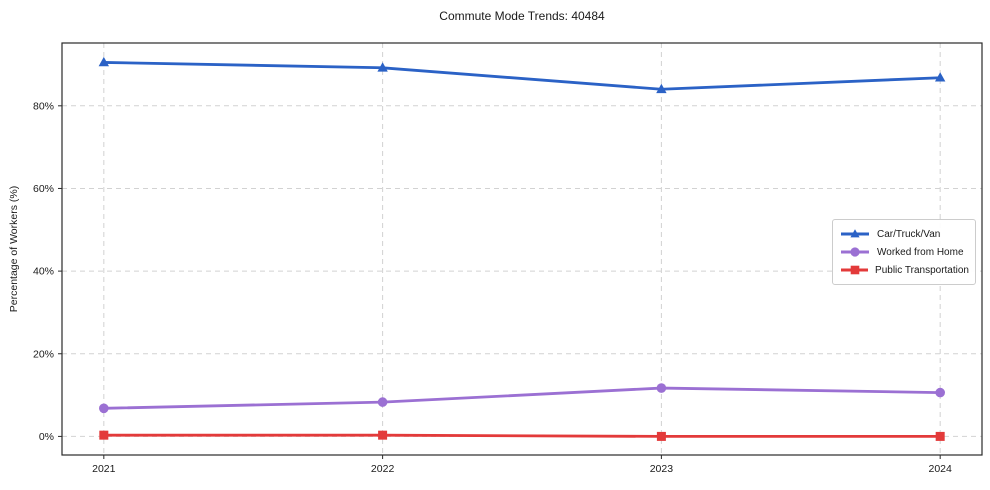  What do you see at coordinates (941, 469) in the screenshot?
I see `x-tick-label: 2024` at bounding box center [941, 469].